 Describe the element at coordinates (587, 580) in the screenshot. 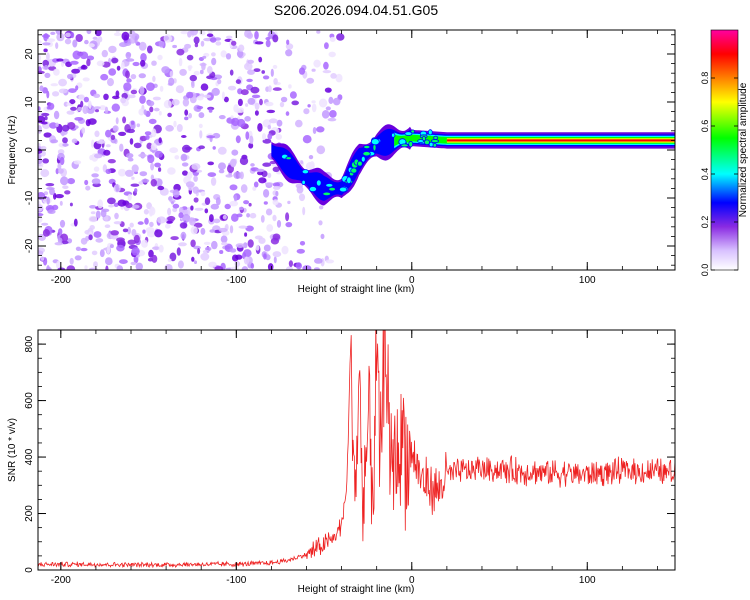

I see `snr-x-tick-label: 100` at that location.